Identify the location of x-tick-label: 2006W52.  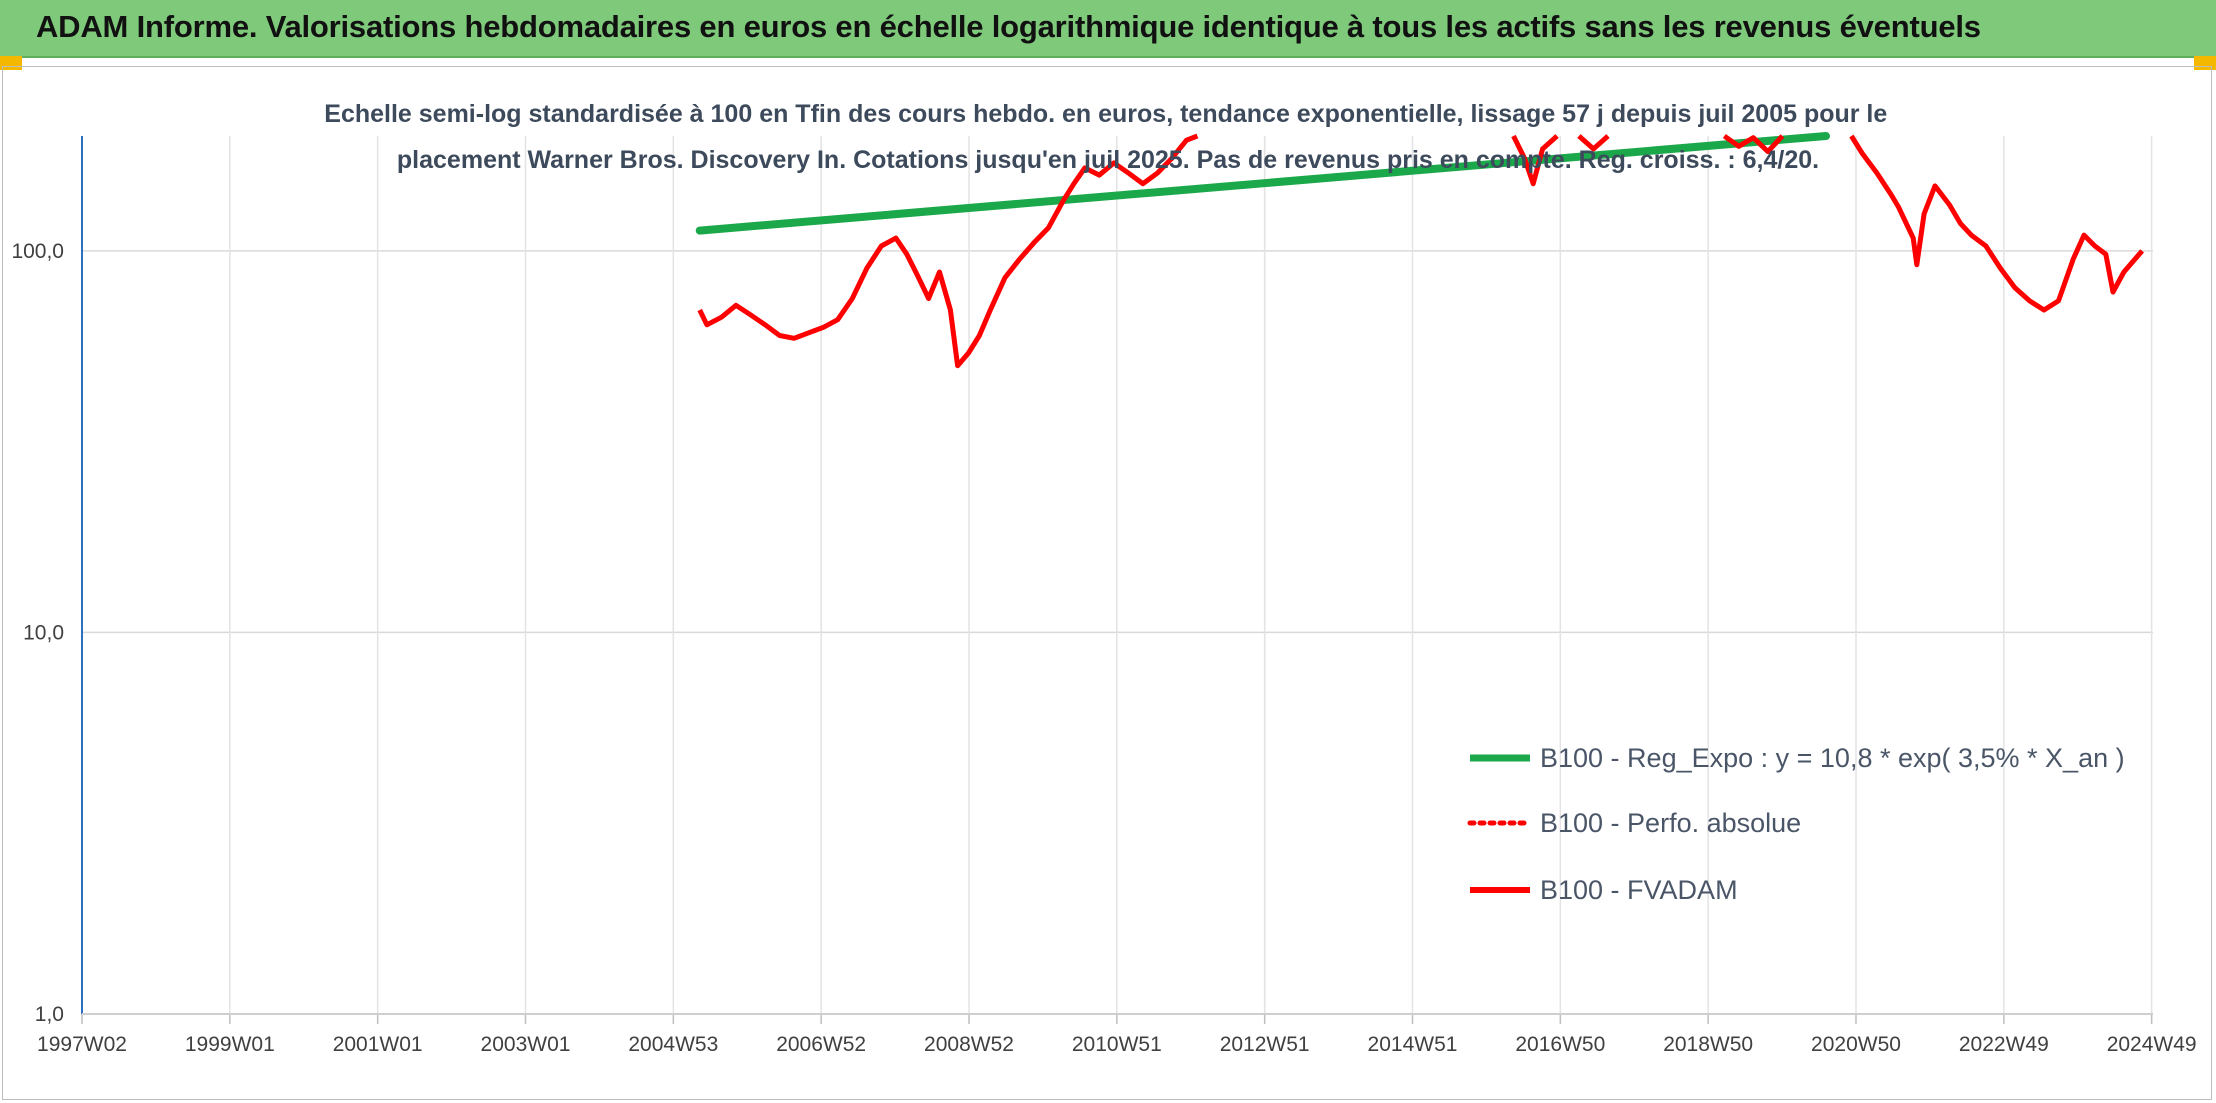
(821, 1044).